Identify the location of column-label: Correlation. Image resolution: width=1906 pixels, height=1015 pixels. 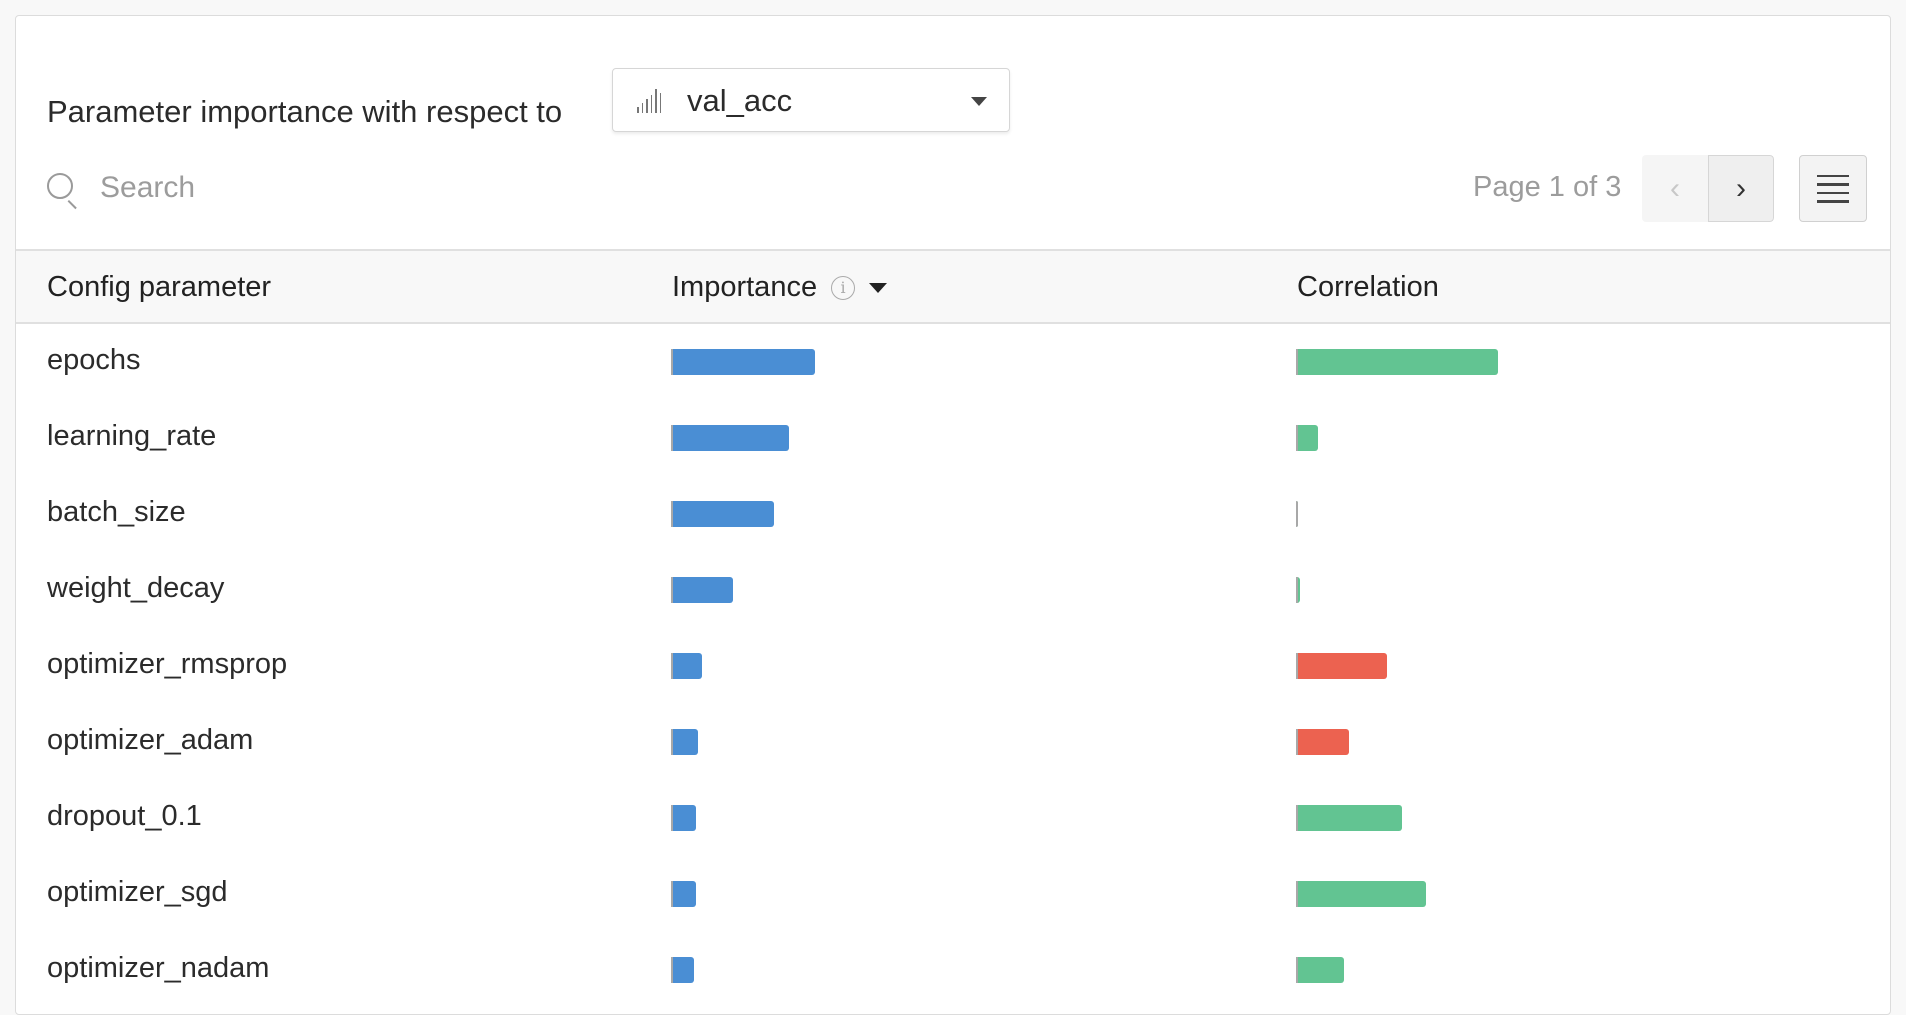
(1368, 287).